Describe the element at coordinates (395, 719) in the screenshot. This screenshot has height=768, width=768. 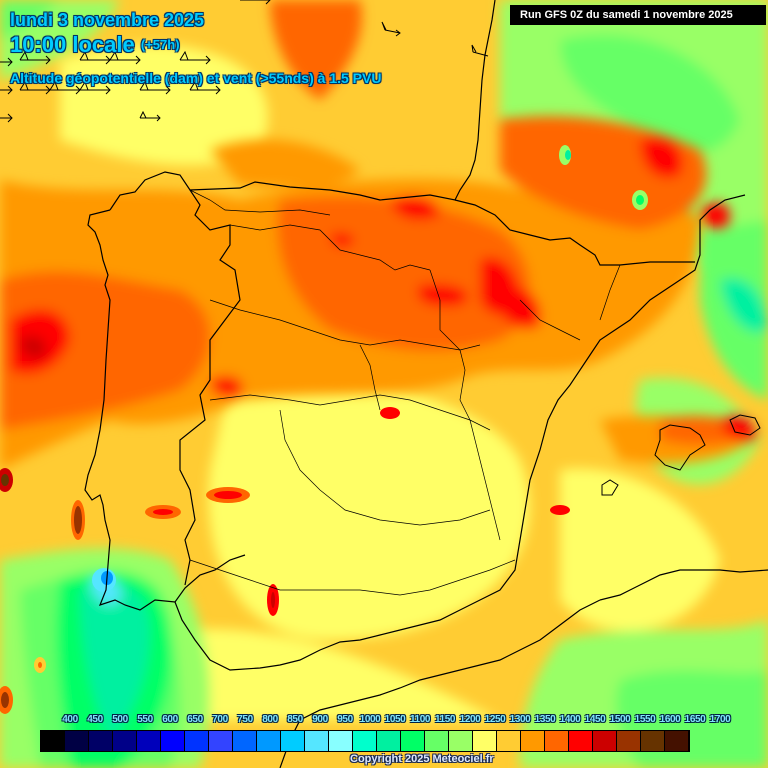
I see `colorbar-label: 1050` at that location.